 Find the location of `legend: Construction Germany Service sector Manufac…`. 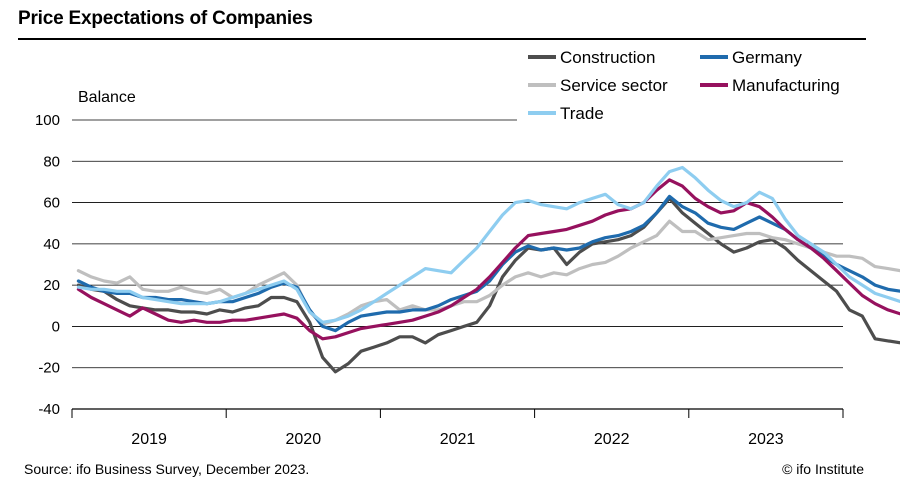

legend: Construction Germany Service sector Manufac… is located at coordinates (684, 85).